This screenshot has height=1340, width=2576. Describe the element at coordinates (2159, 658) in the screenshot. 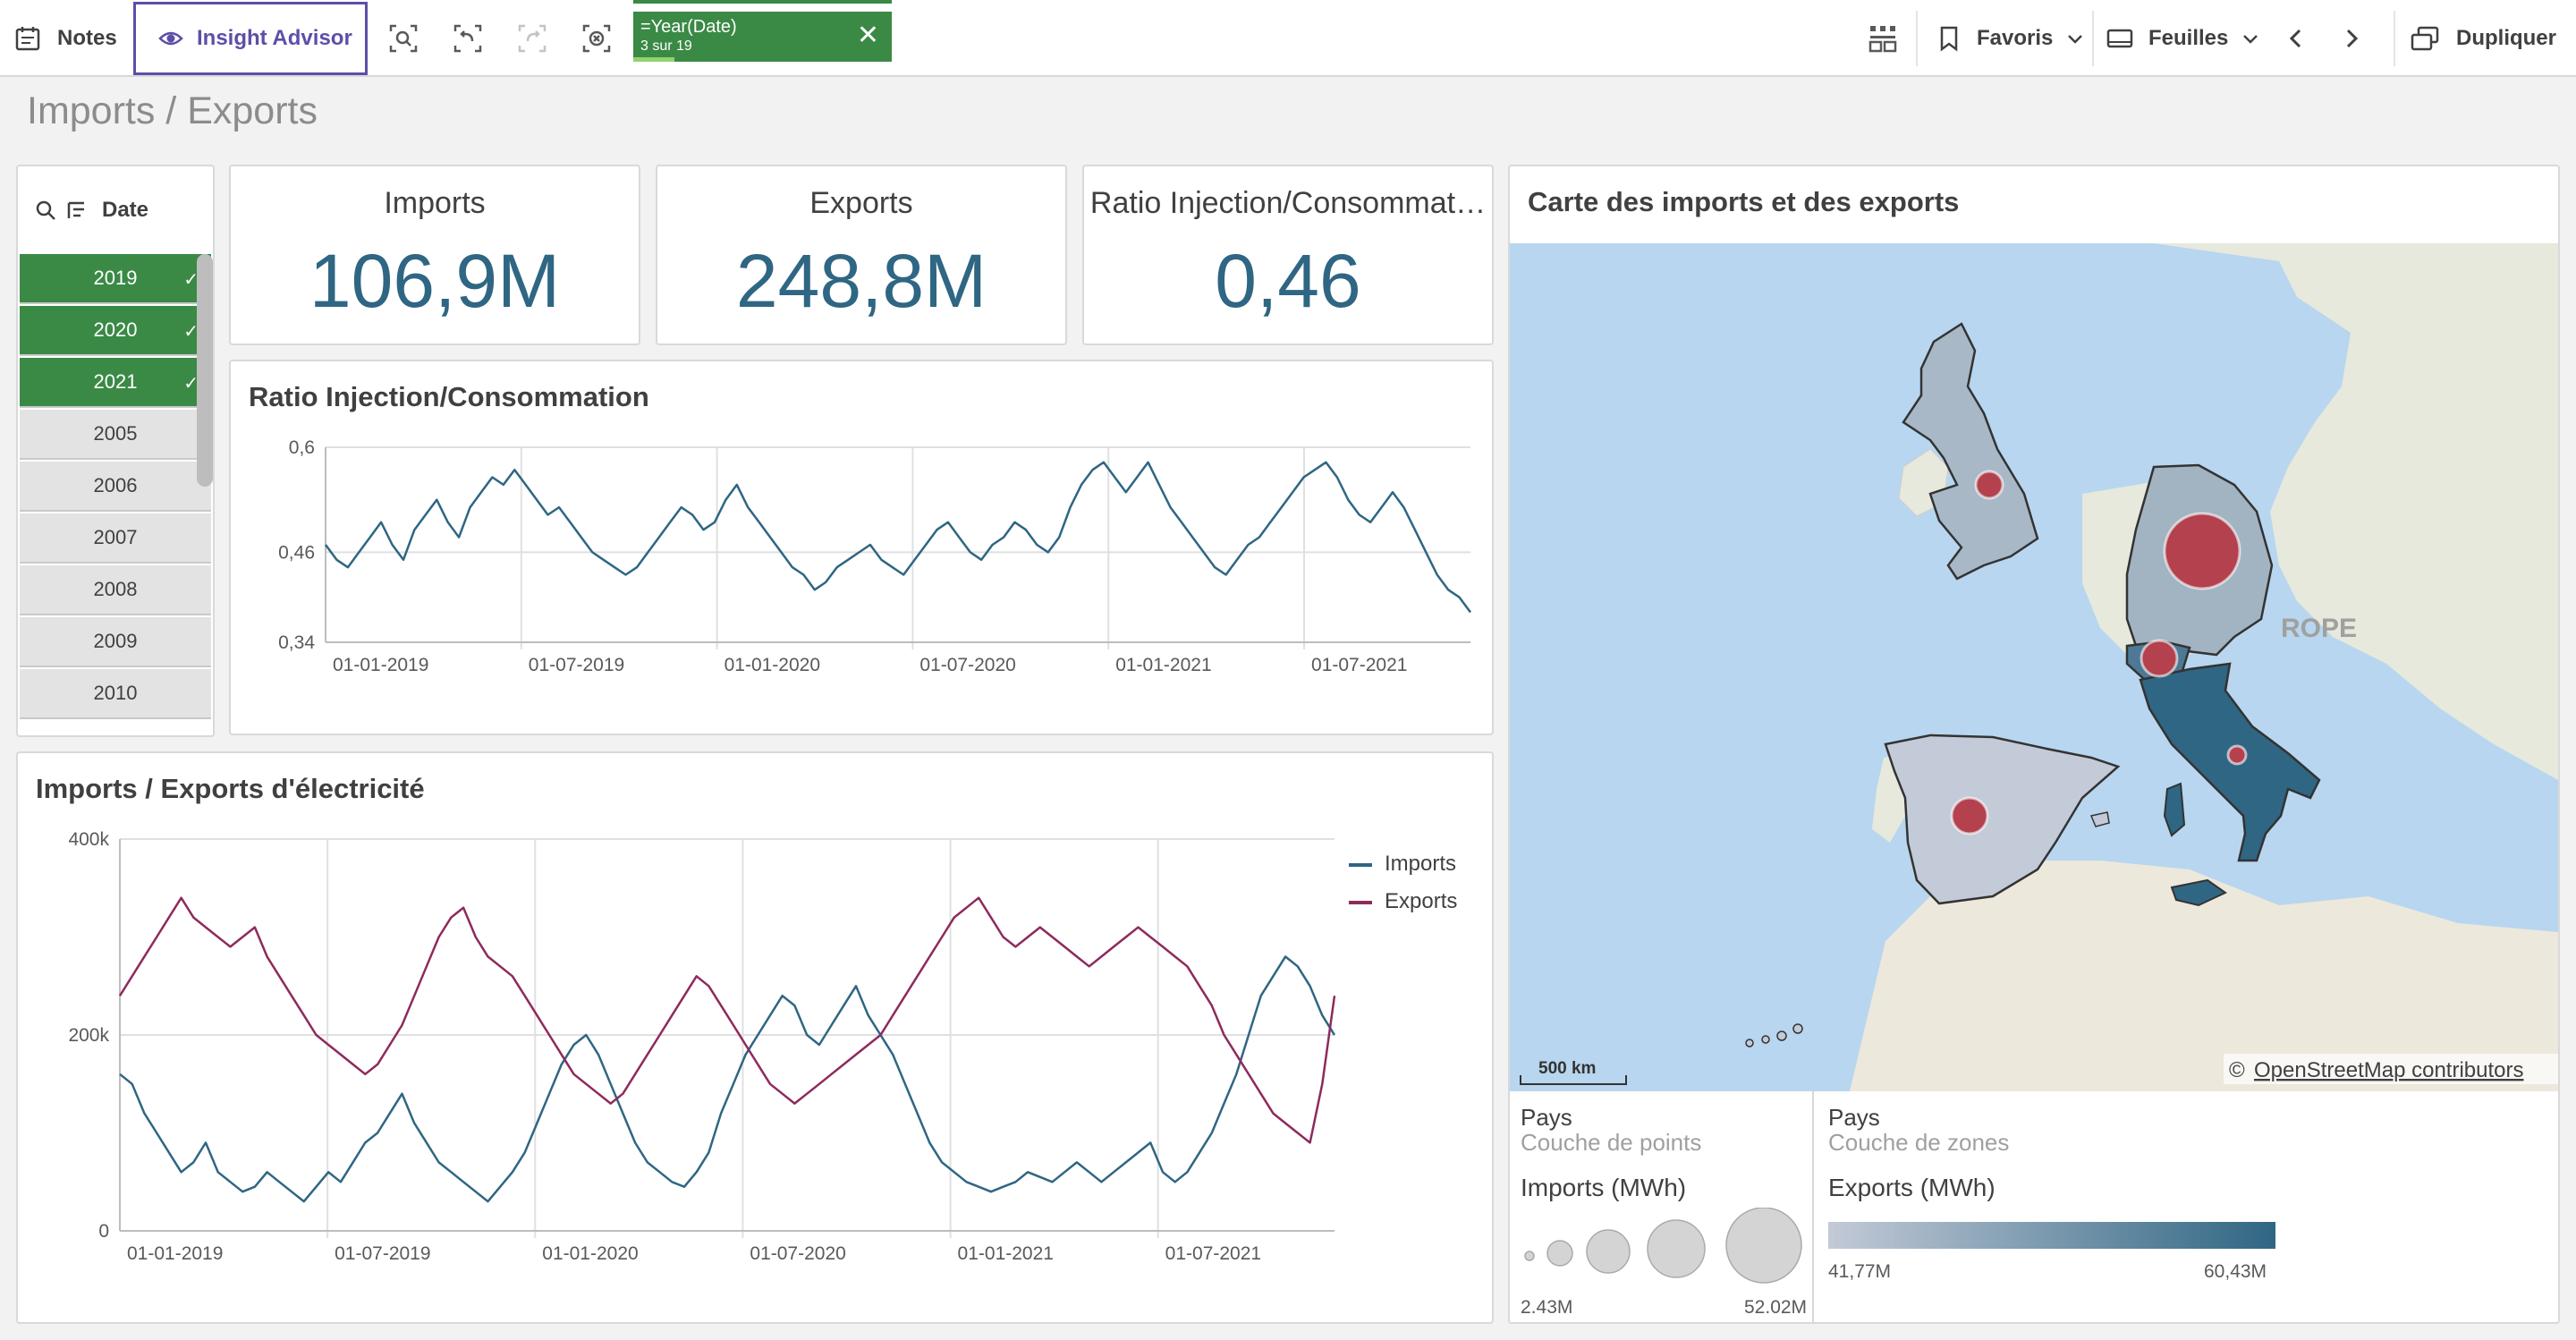

I see `import-bubble-switzerland` at that location.